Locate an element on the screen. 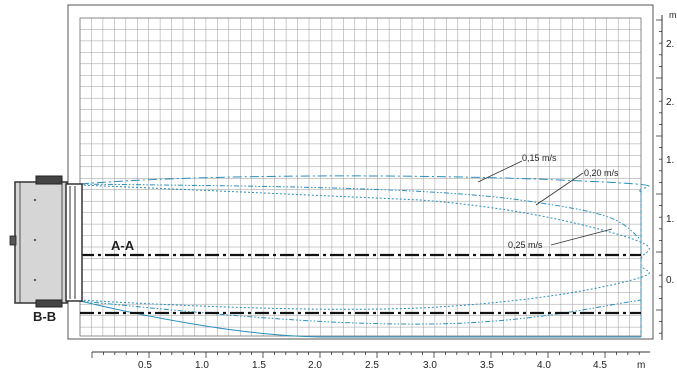  x-tick-label-0.5: 0.5 is located at coordinates (145, 365).